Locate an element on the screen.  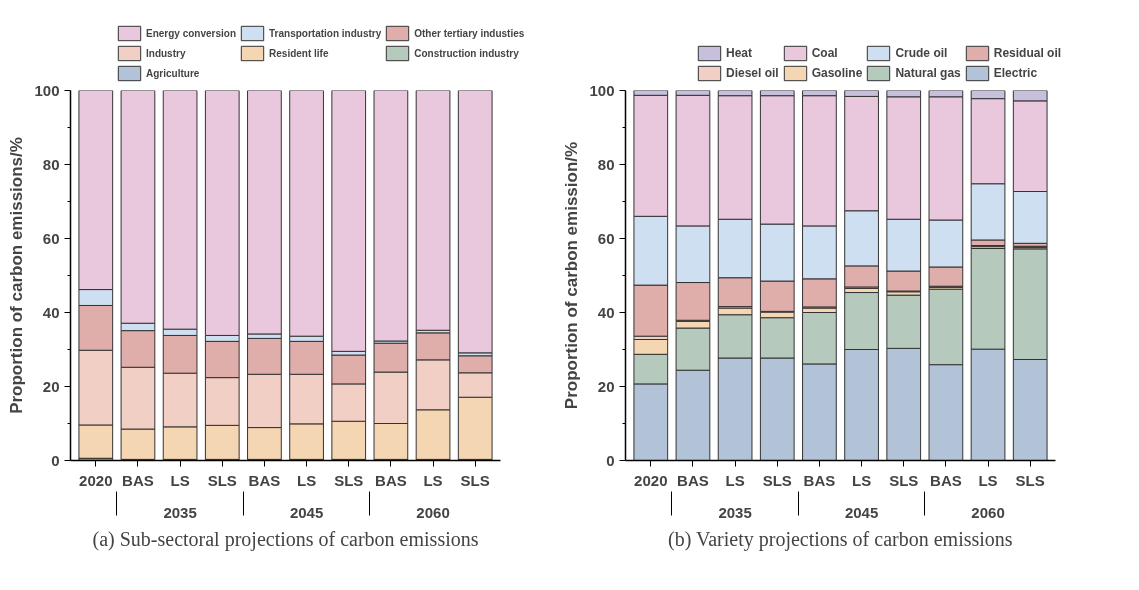
legend-label: Gasoline is located at coordinates (837, 73).